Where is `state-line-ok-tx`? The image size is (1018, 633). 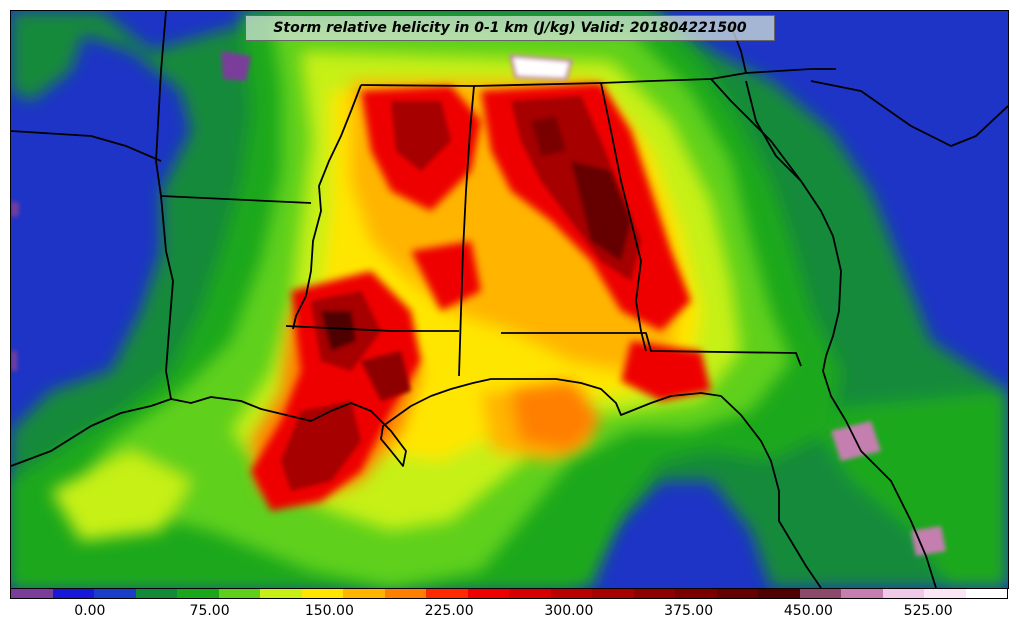 state-line-ok-tx is located at coordinates (86, 146).